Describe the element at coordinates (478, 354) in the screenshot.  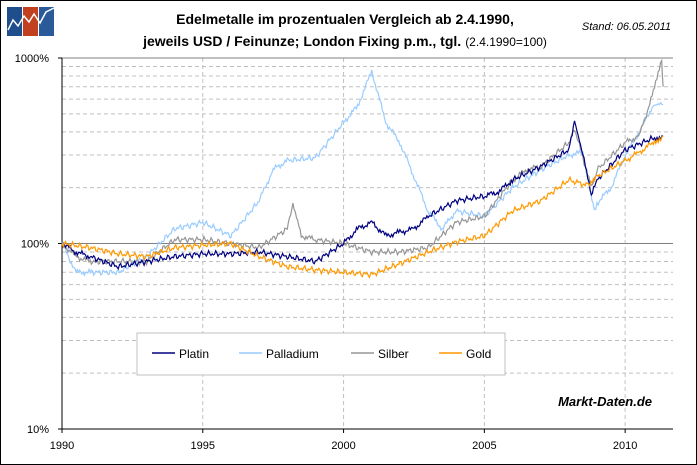
I see `legend-label-gold: Gold` at that location.